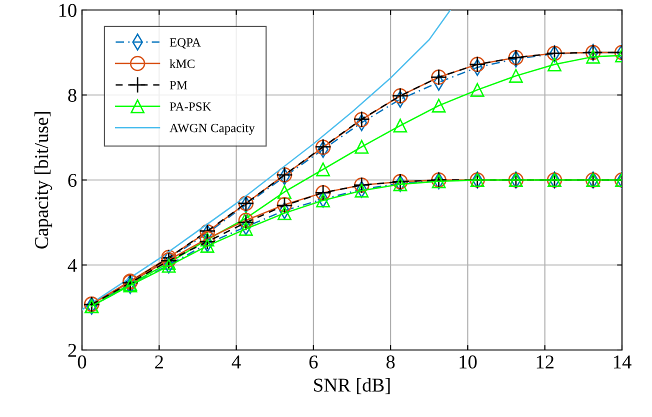 Image resolution: width=652 pixels, height=417 pixels. What do you see at coordinates (212, 129) in the screenshot?
I see `legend-label: AWGN Capacity` at bounding box center [212, 129].